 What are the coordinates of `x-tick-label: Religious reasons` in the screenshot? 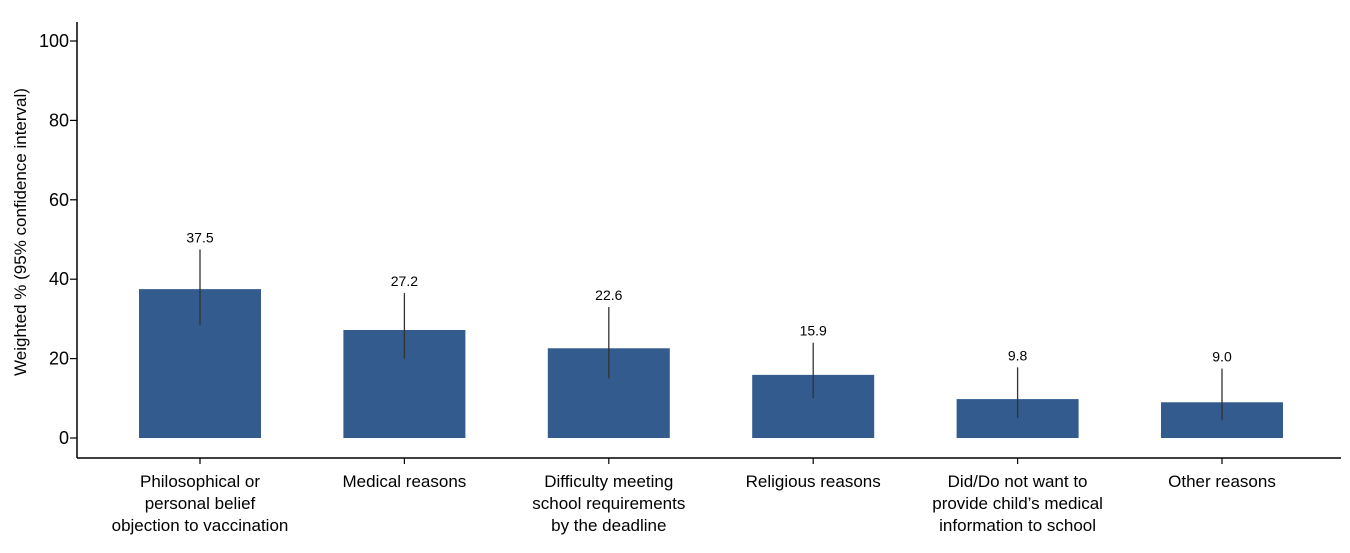 It's located at (813, 481).